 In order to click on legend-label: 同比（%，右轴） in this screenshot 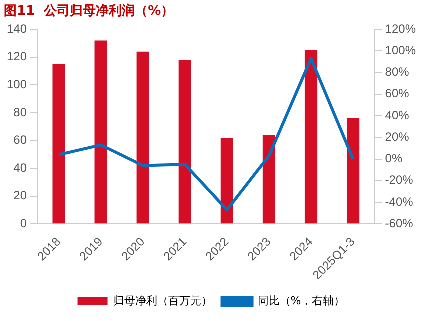, I will do `click(302, 301)`.